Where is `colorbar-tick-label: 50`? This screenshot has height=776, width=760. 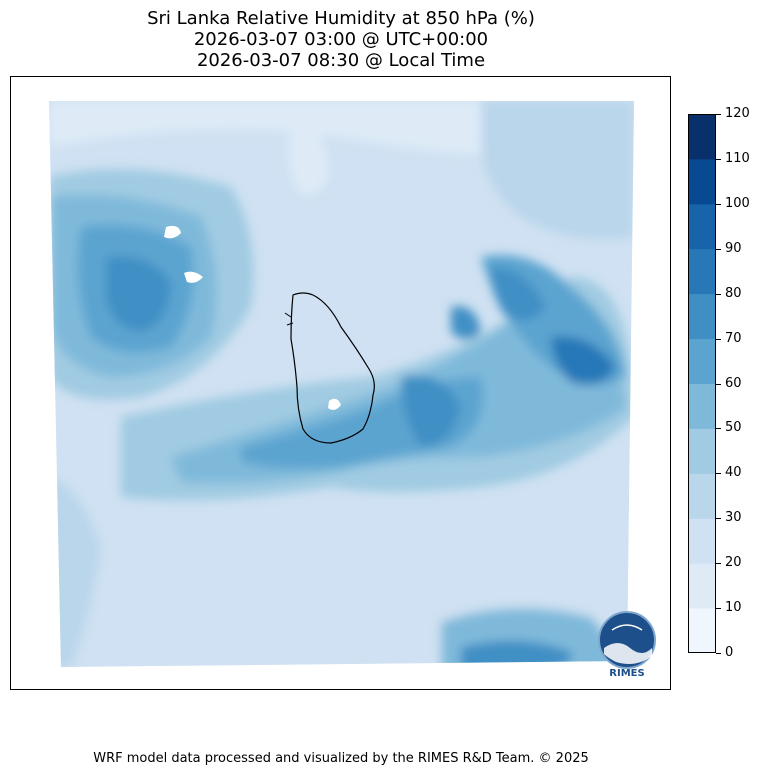
colorbar-tick-label: 50 is located at coordinates (733, 428).